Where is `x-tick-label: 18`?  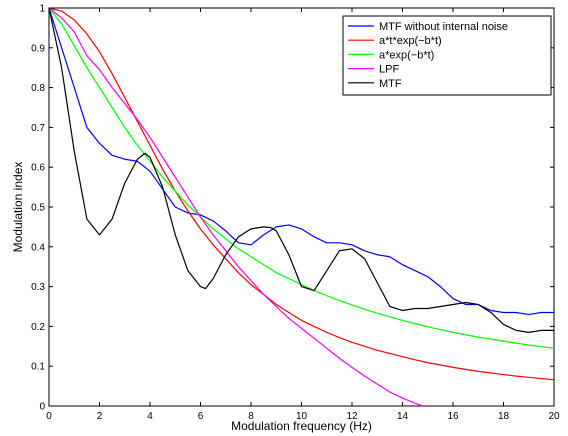 x-tick-label: 18 is located at coordinates (504, 416).